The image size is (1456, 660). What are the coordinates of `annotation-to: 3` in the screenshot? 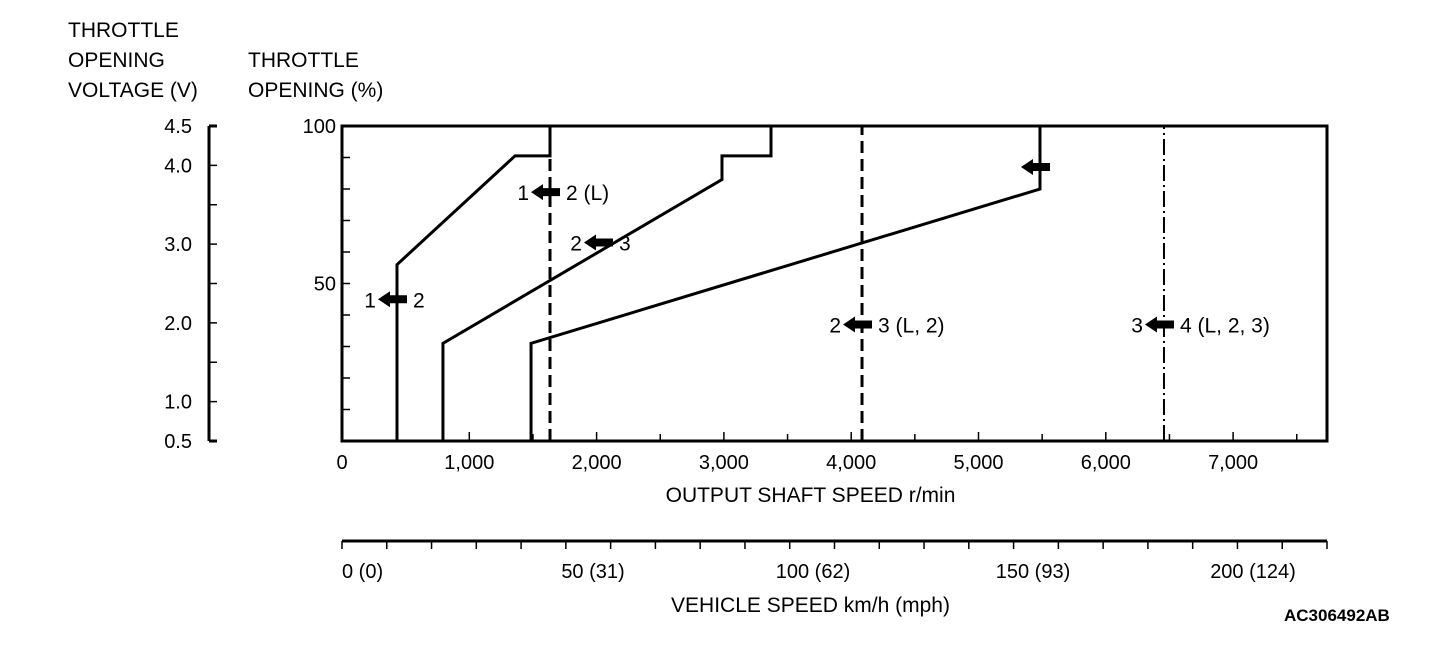 It's located at (625, 244).